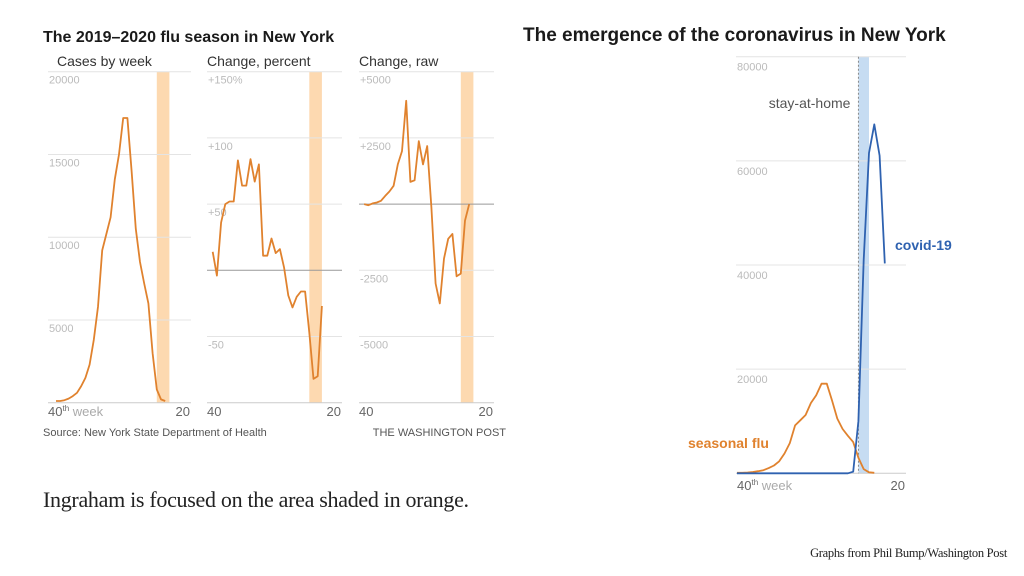 Image resolution: width=1024 pixels, height=576 pixels. I want to click on seasonal-flu-line, so click(806, 428).